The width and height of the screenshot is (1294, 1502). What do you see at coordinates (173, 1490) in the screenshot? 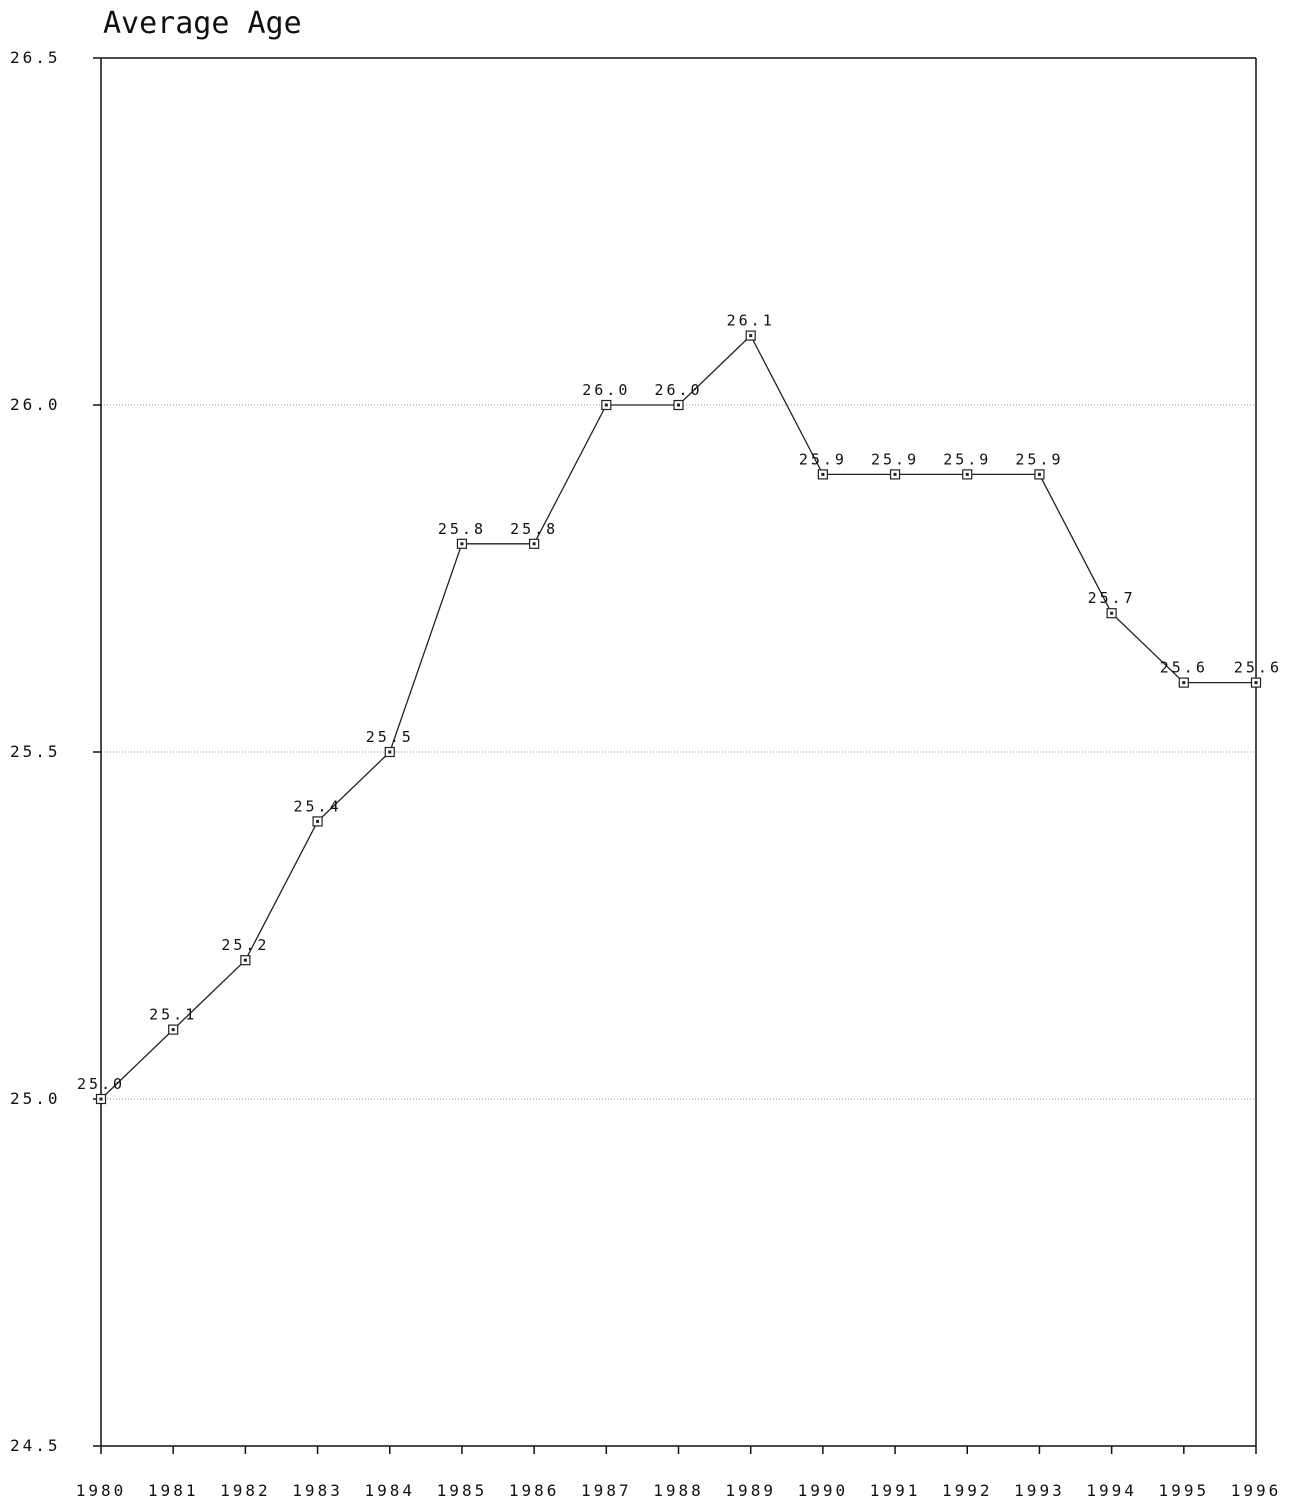
I see `x-tick-label: 1981` at bounding box center [173, 1490].